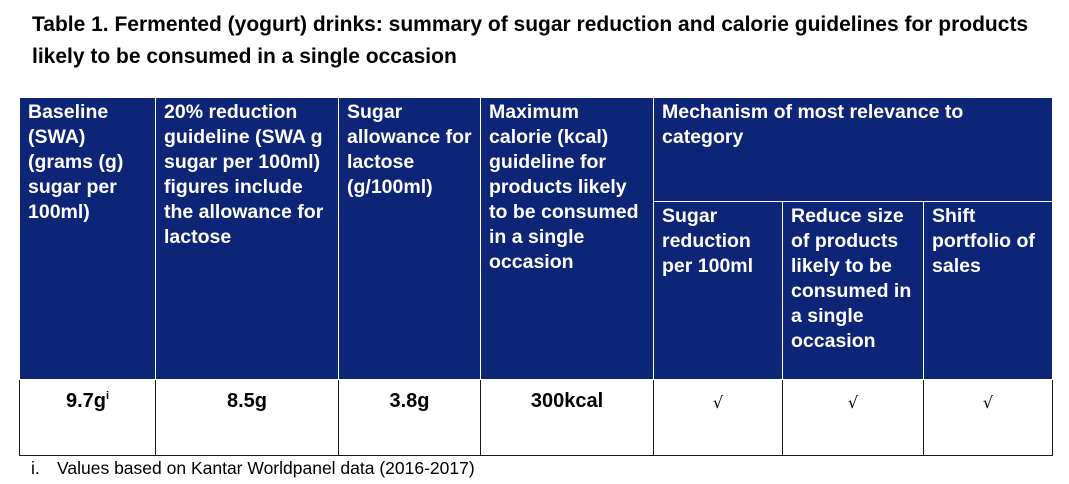 The width and height of the screenshot is (1069, 484). I want to click on cell-calorie: 300kcal, so click(567, 417).